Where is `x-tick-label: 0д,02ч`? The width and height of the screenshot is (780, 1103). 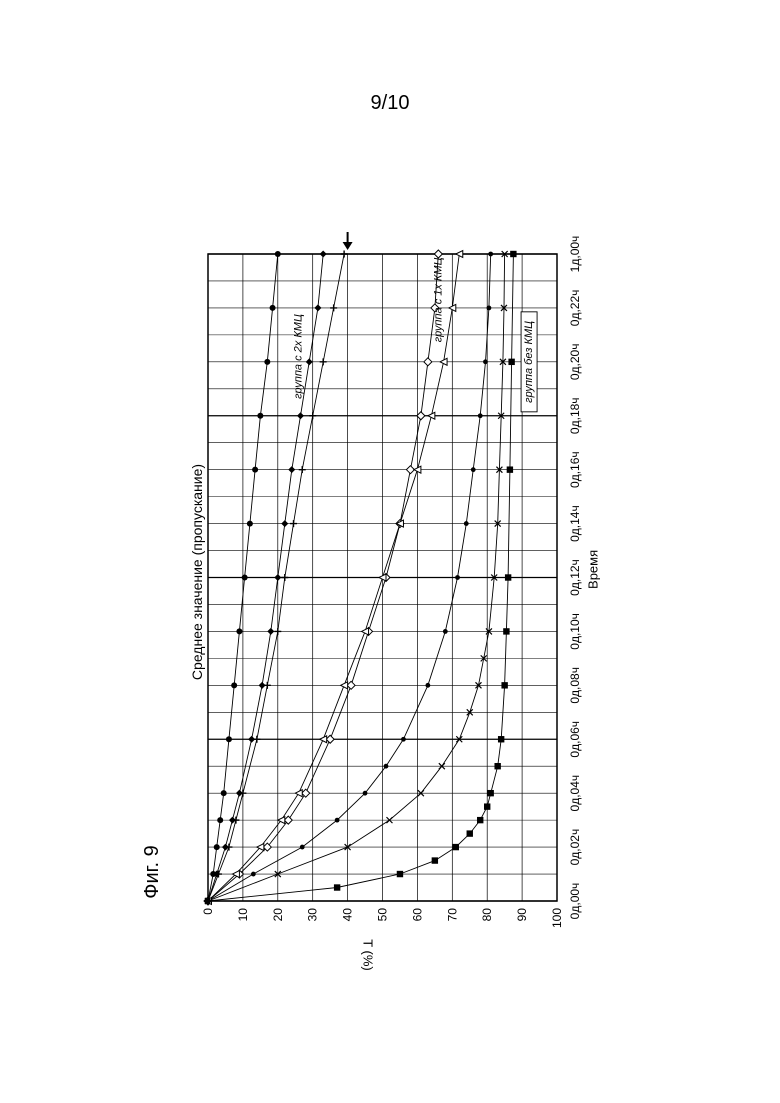
x-tick-label: 0д,02ч is located at coordinates (575, 847).